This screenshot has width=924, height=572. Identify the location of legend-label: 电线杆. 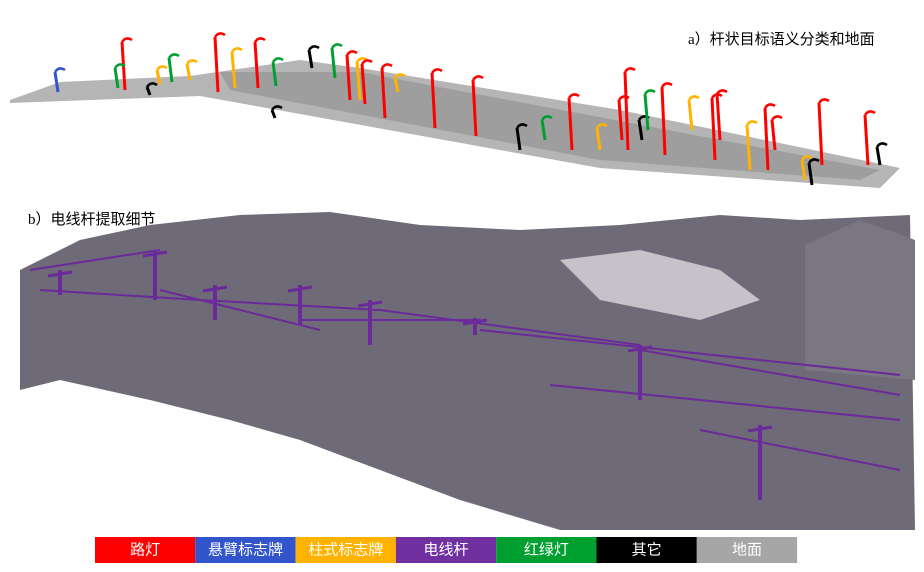
(446, 549).